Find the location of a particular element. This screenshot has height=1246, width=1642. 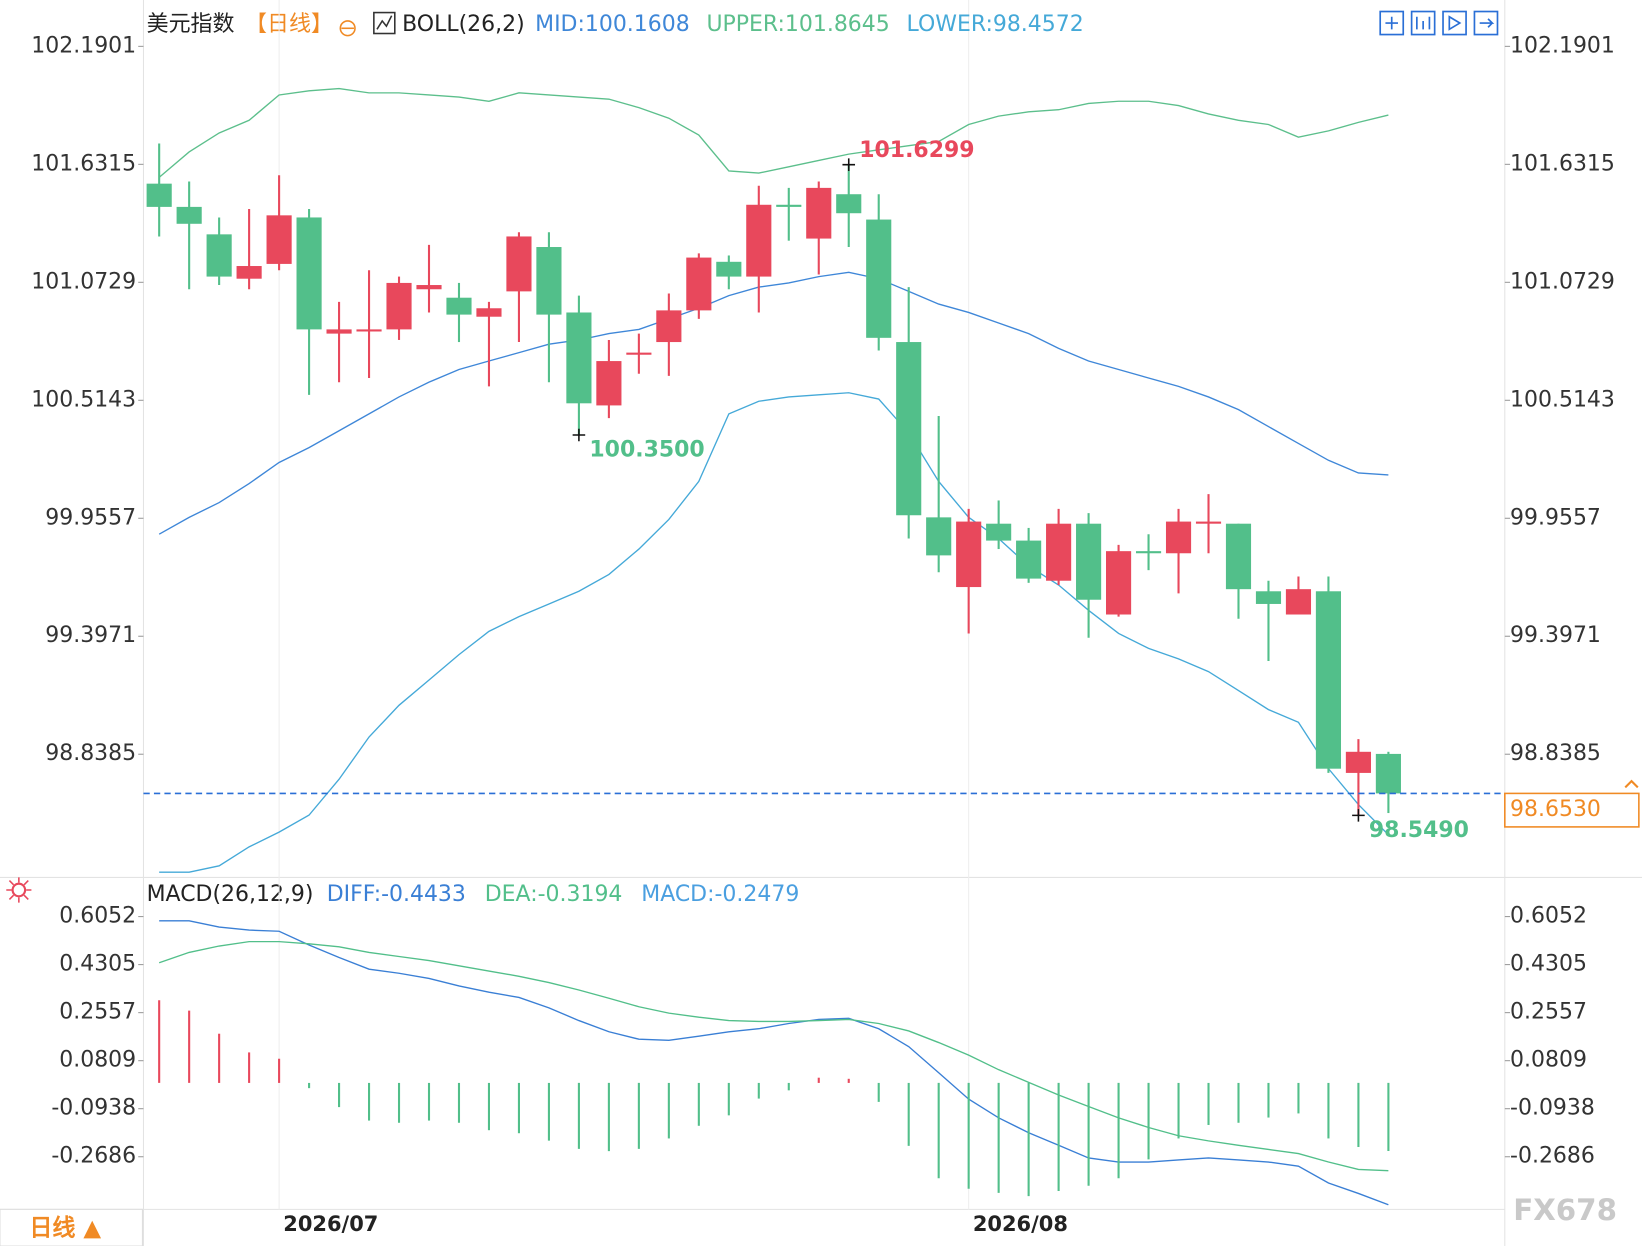

legend-entry: MID:100.1608 is located at coordinates (612, 24).